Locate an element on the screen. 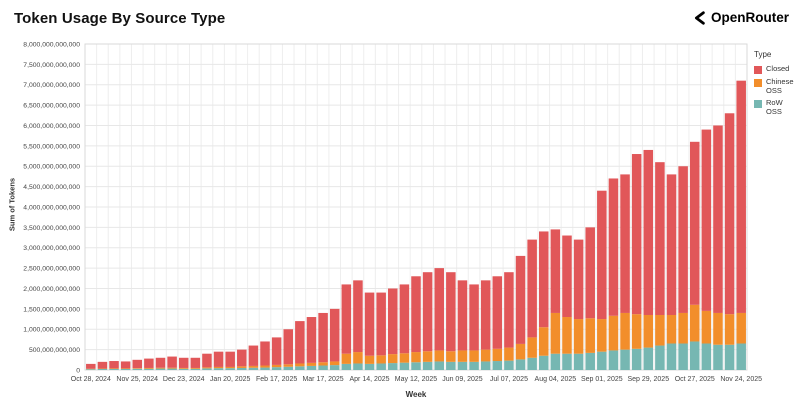 The image size is (801, 405). legend-item-closed: Closed is located at coordinates (777, 69).